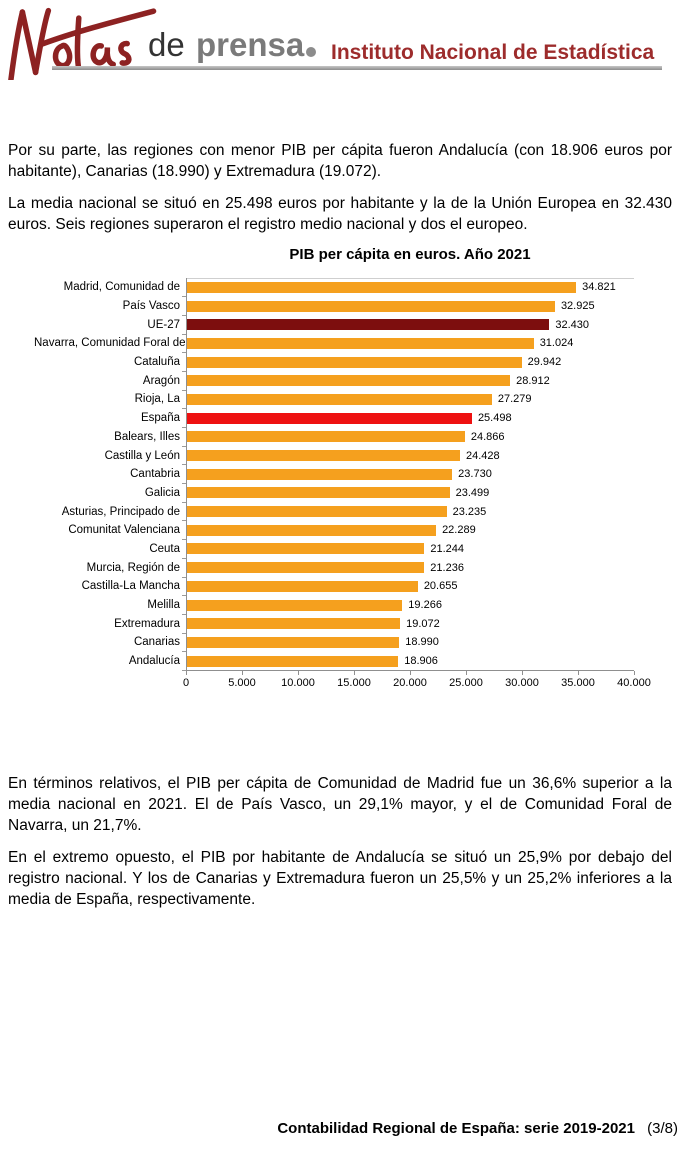 The height and width of the screenshot is (1173, 690). I want to click on value-label: 19.266, so click(425, 605).